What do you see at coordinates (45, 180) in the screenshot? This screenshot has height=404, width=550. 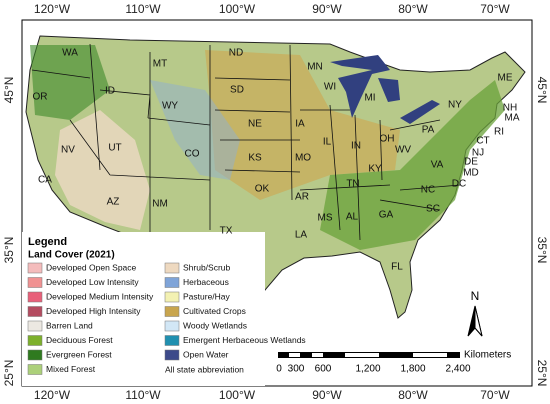 I see `state-label: CA` at bounding box center [45, 180].